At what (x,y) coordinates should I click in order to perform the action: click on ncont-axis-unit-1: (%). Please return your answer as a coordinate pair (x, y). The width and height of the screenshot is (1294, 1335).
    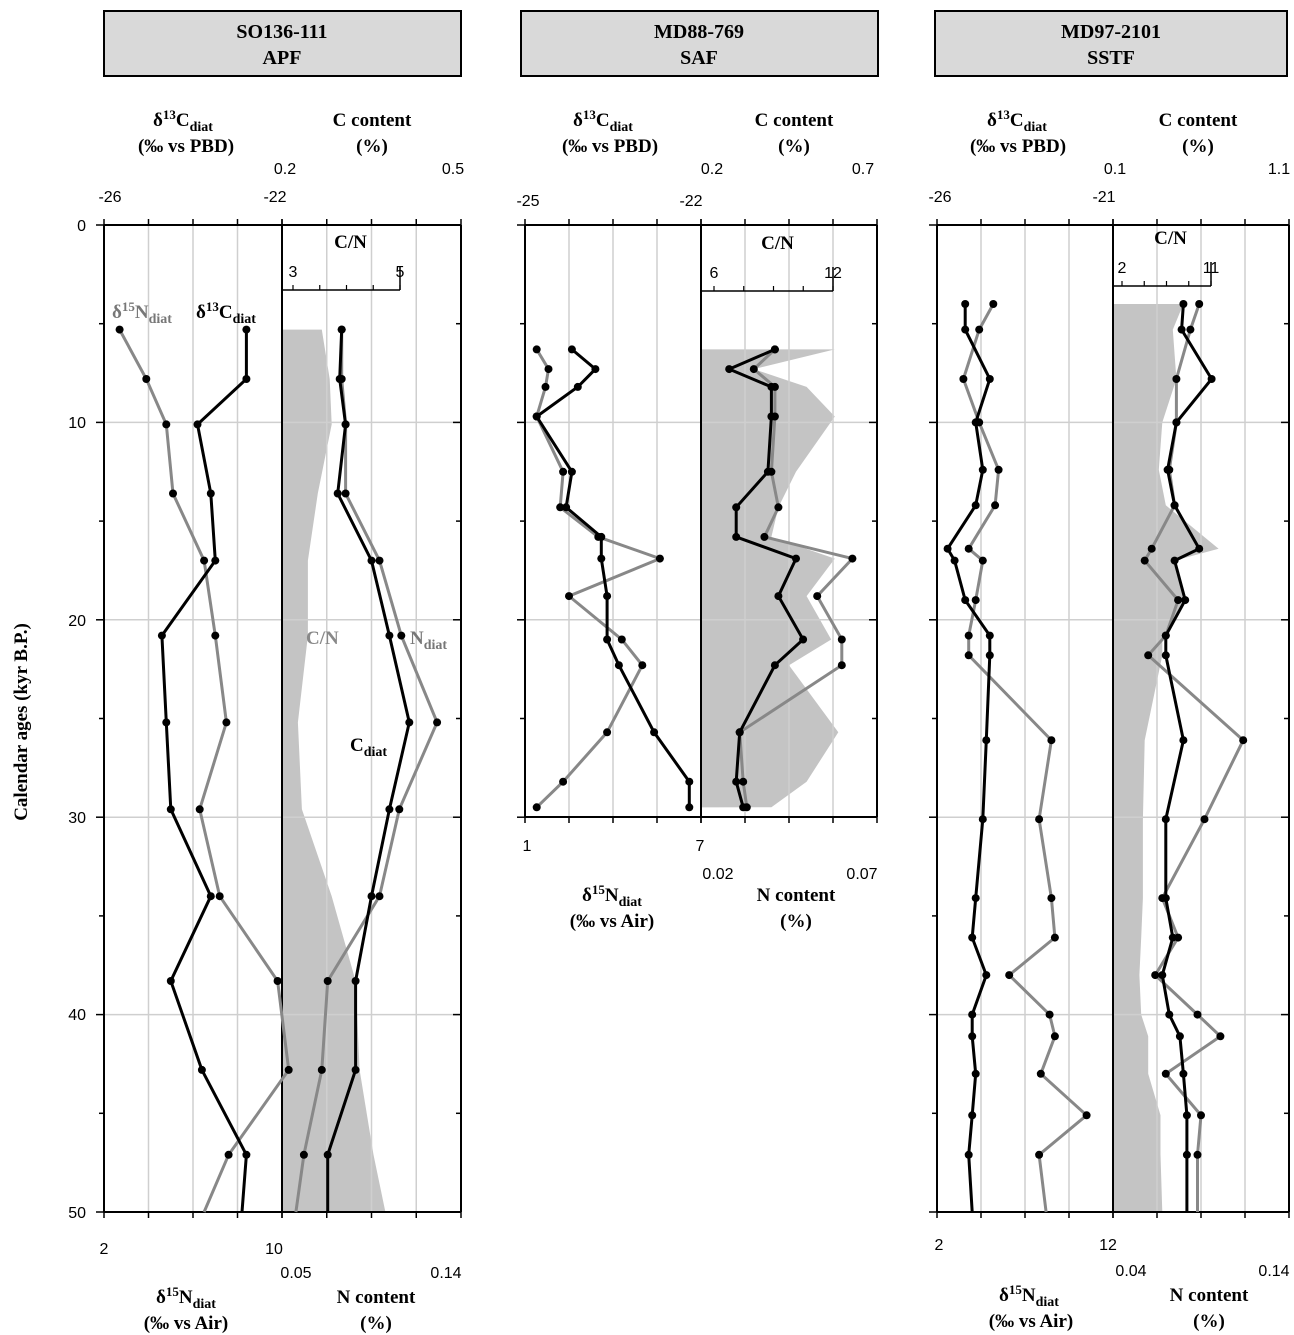
    Looking at the image, I should click on (376, 1323).